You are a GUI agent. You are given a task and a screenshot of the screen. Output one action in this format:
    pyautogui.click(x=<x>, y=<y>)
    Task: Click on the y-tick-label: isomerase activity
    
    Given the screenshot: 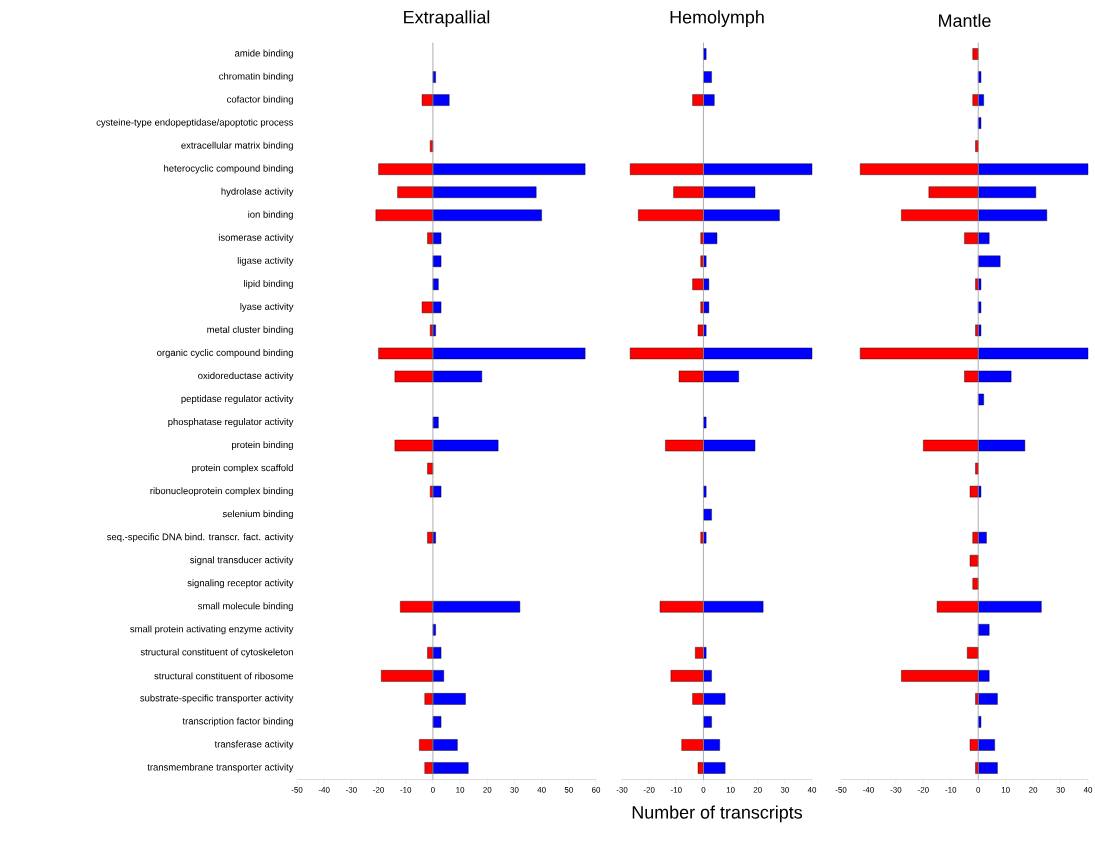 What is the action you would take?
    pyautogui.click(x=256, y=238)
    